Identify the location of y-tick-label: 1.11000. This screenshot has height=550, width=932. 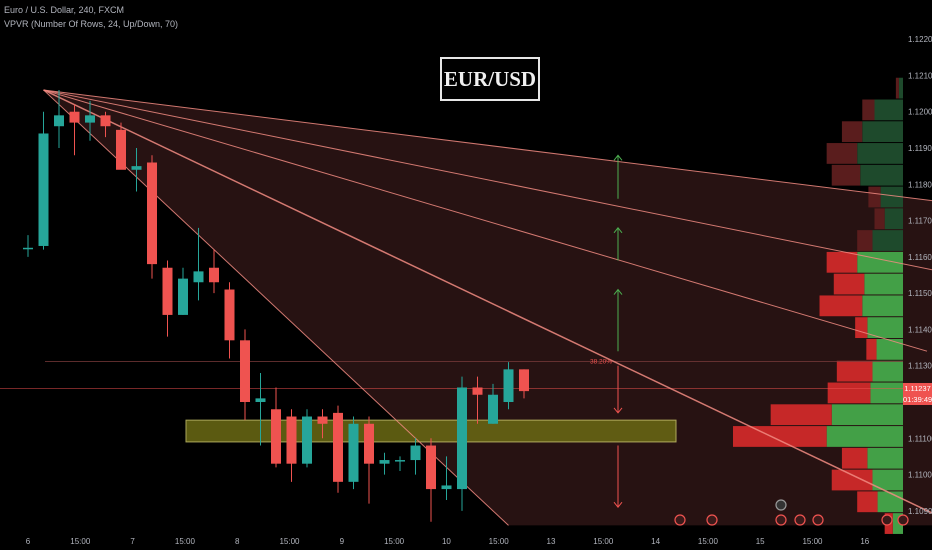
(920, 475).